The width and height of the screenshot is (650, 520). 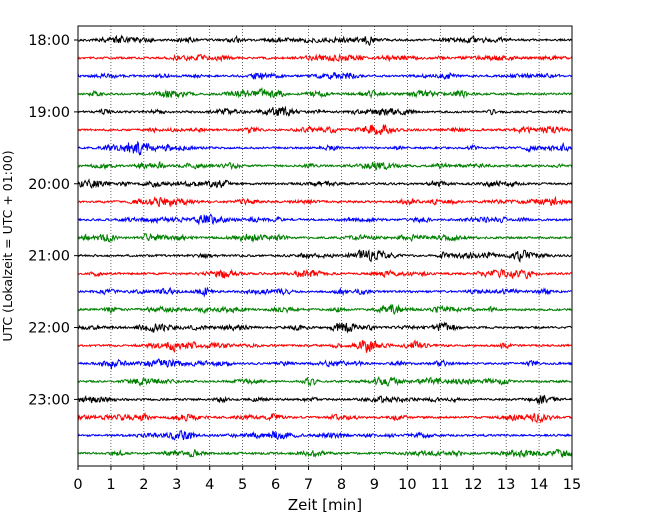 What do you see at coordinates (176, 485) in the screenshot?
I see `x-tick-label: 3` at bounding box center [176, 485].